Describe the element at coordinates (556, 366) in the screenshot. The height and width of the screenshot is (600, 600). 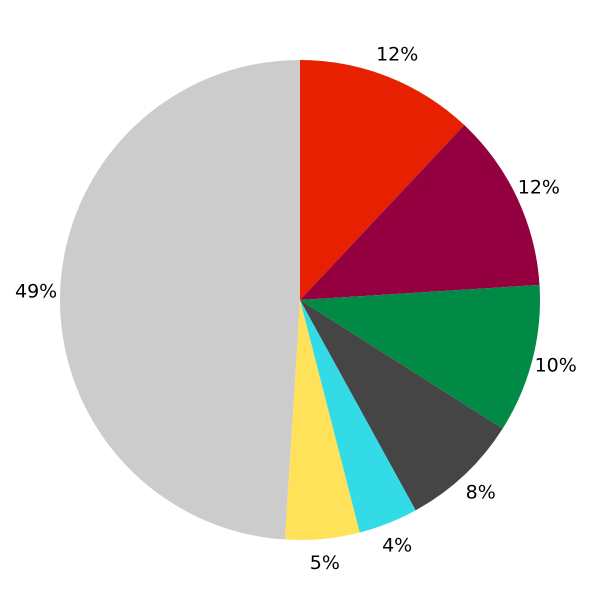
I see `pie-label-2: 10%` at that location.